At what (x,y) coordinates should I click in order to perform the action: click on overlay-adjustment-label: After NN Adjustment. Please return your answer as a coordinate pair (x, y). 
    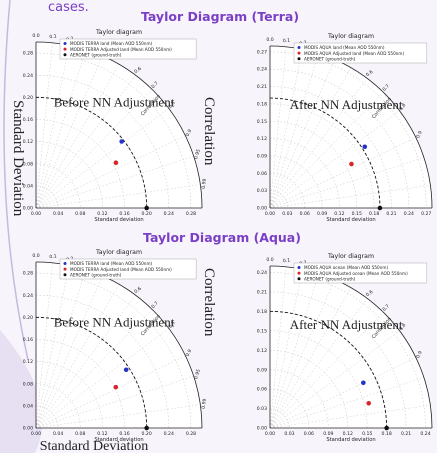
    Looking at the image, I should click on (346, 104).